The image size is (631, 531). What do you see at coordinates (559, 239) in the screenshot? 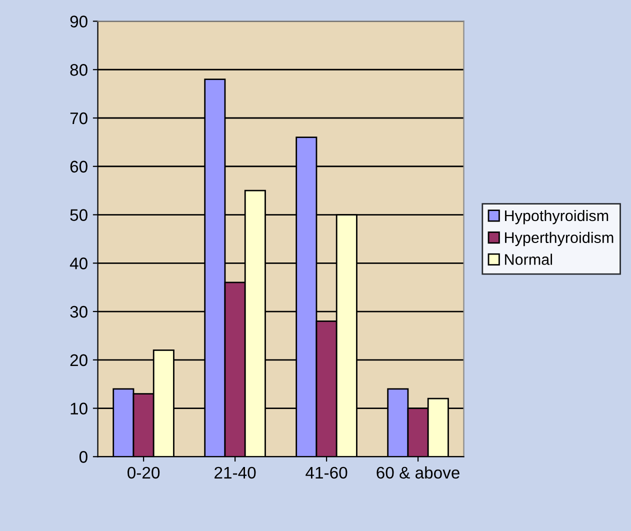
I see `legend-label: Hyperthyroidism` at bounding box center [559, 239].